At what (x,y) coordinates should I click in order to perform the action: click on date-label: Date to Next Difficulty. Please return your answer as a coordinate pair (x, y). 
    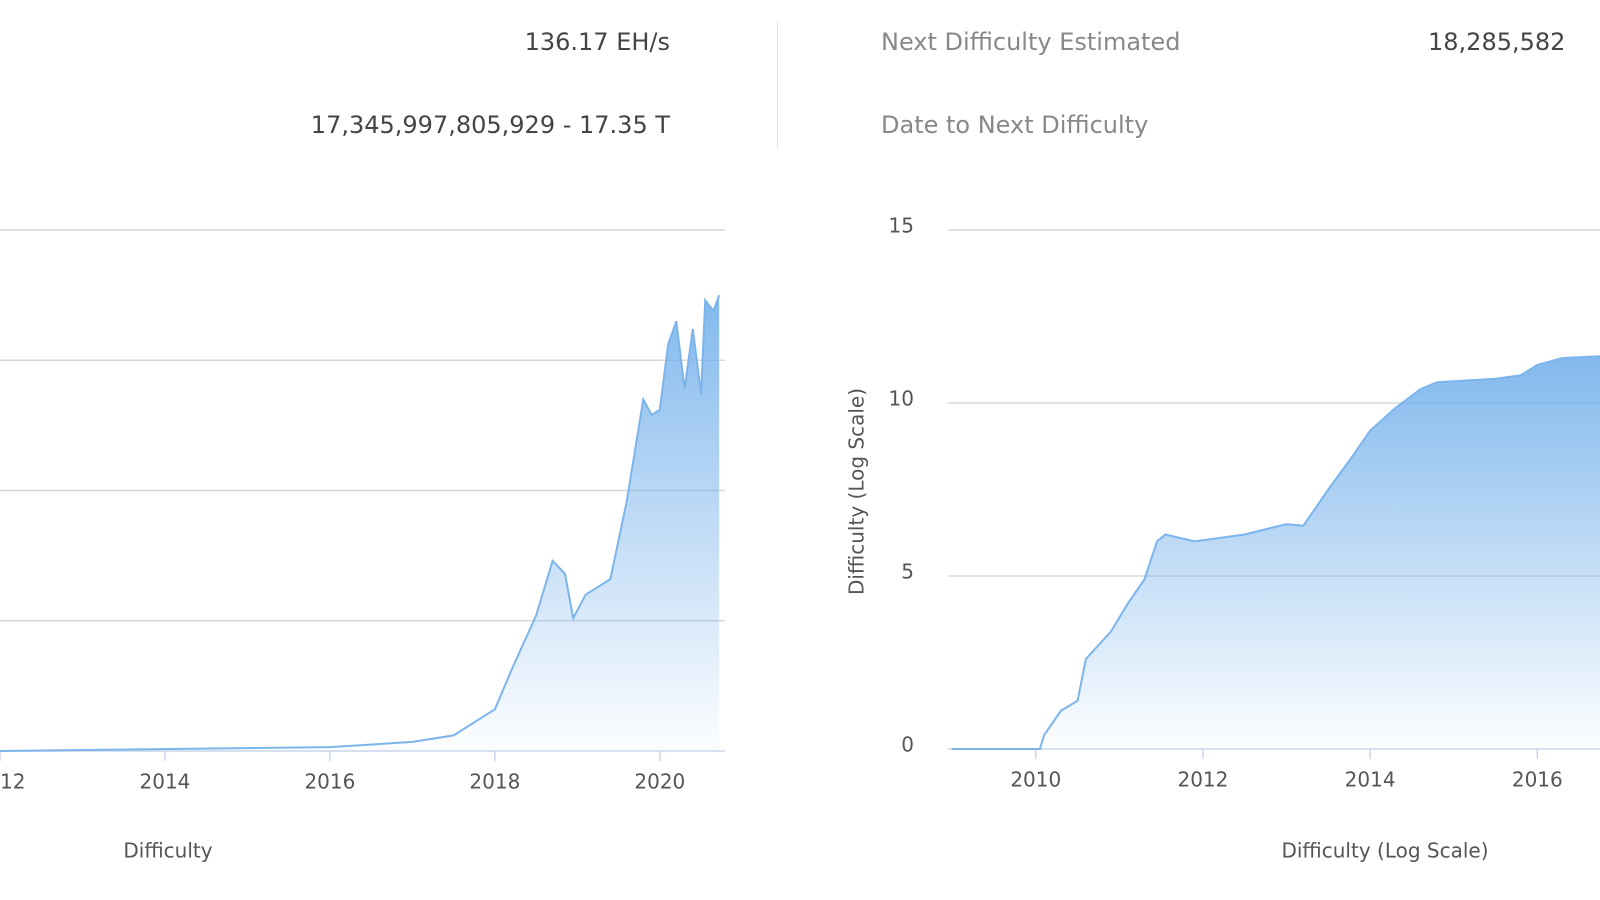
    Looking at the image, I should click on (1015, 125).